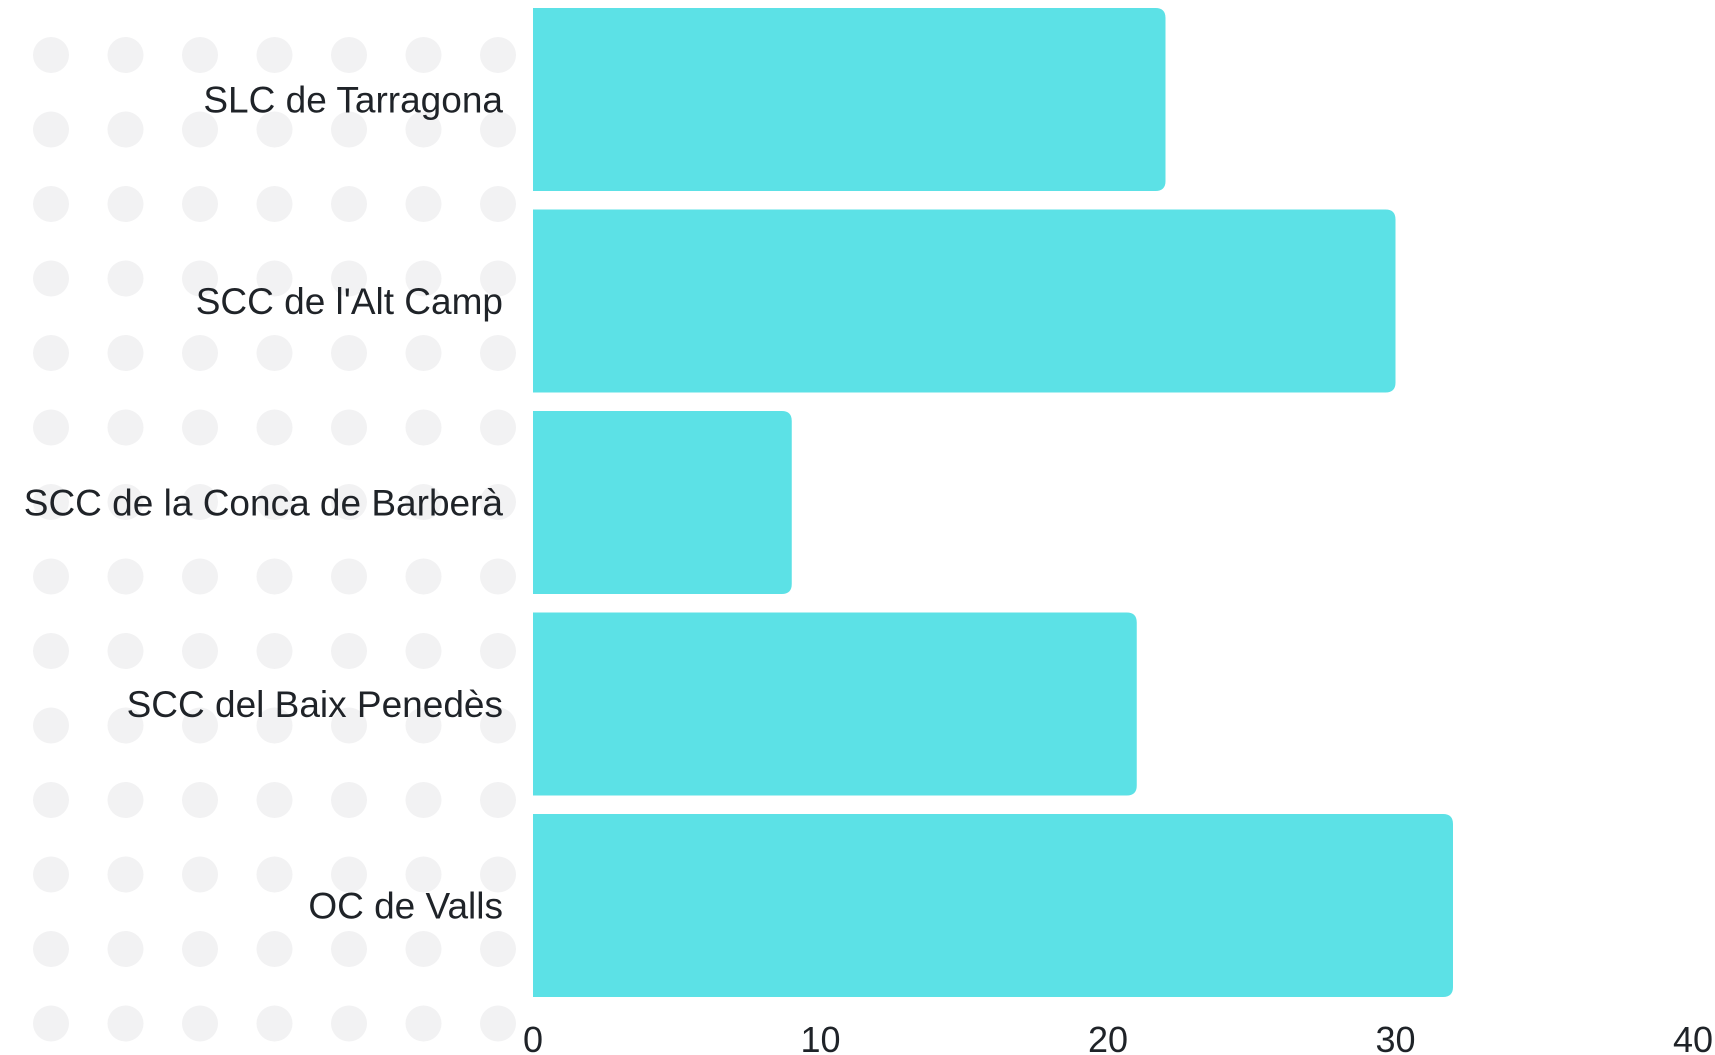 The width and height of the screenshot is (1715, 1055). I want to click on category-label: SCC del Baix Penedès, so click(315, 704).